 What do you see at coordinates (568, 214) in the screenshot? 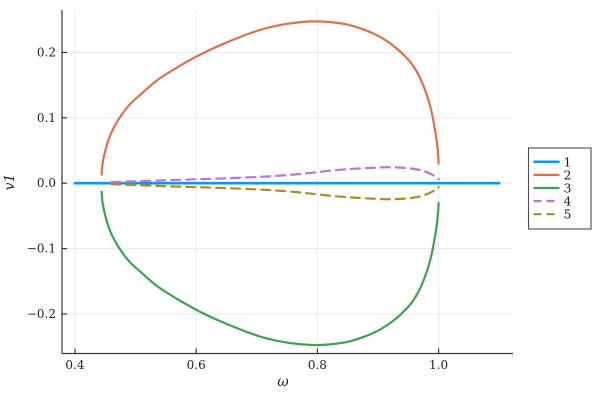
I see `legend-label: 5` at bounding box center [568, 214].